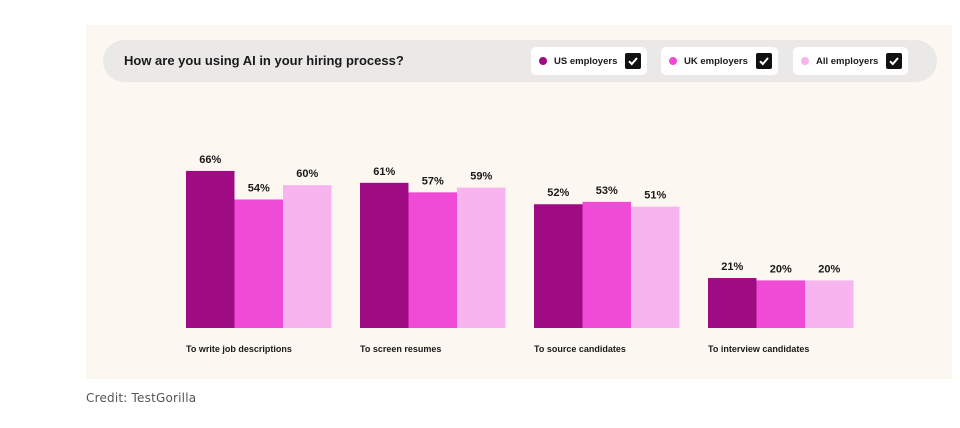 This screenshot has height=428, width=960. What do you see at coordinates (673, 61) in the screenshot?
I see `uk-legend-dot` at bounding box center [673, 61].